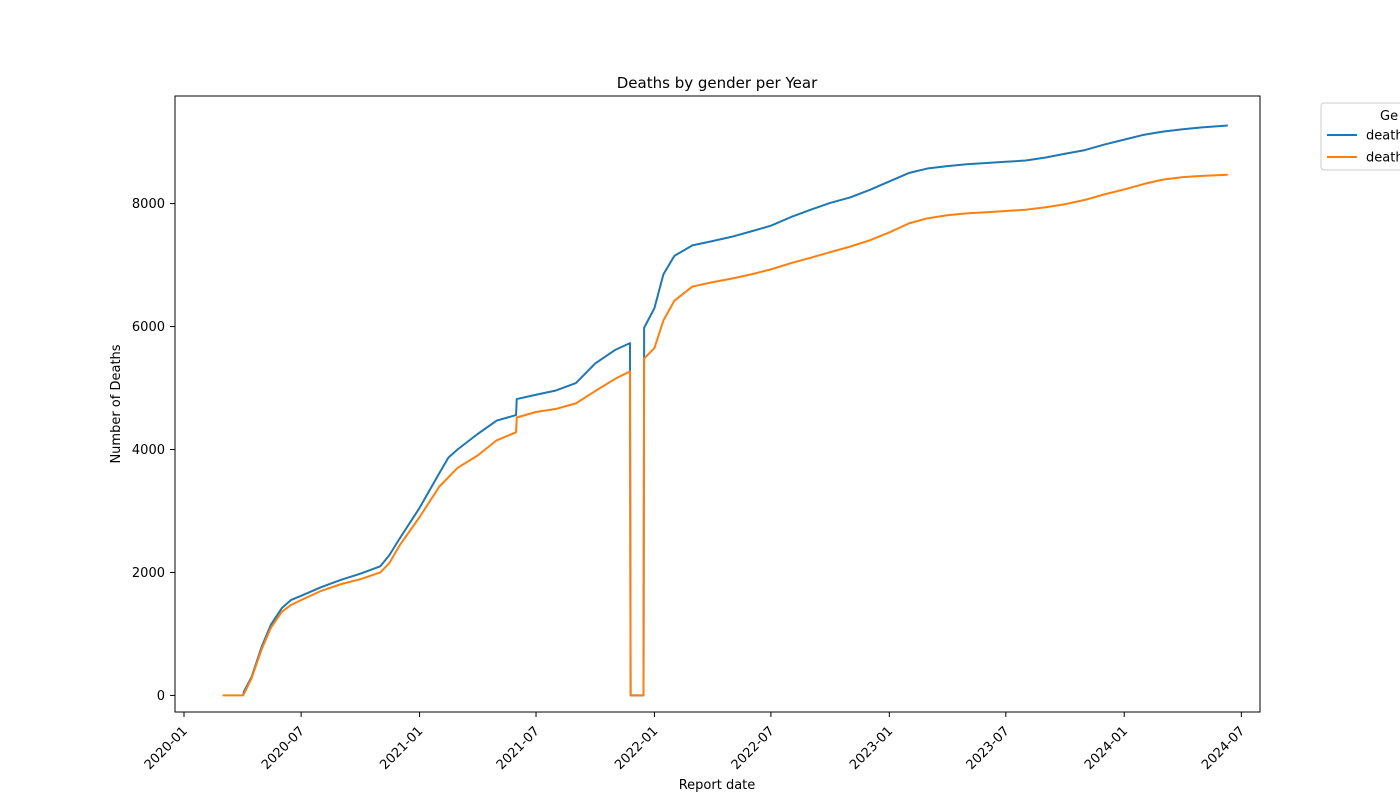 Image resolution: width=1400 pixels, height=800 pixels. I want to click on x-tick-label: 2023-07, so click(988, 748).